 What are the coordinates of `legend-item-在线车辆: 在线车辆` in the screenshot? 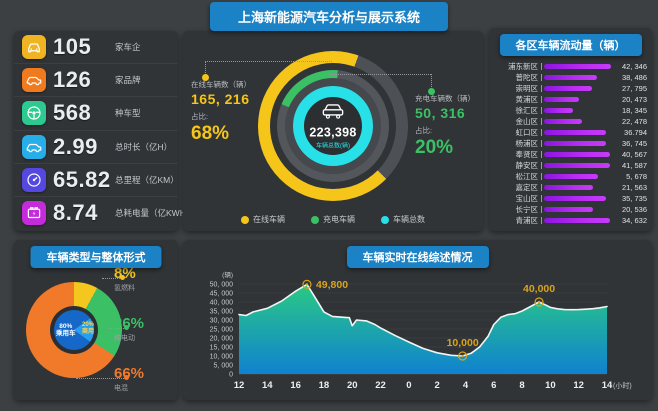 It's located at (263, 219).